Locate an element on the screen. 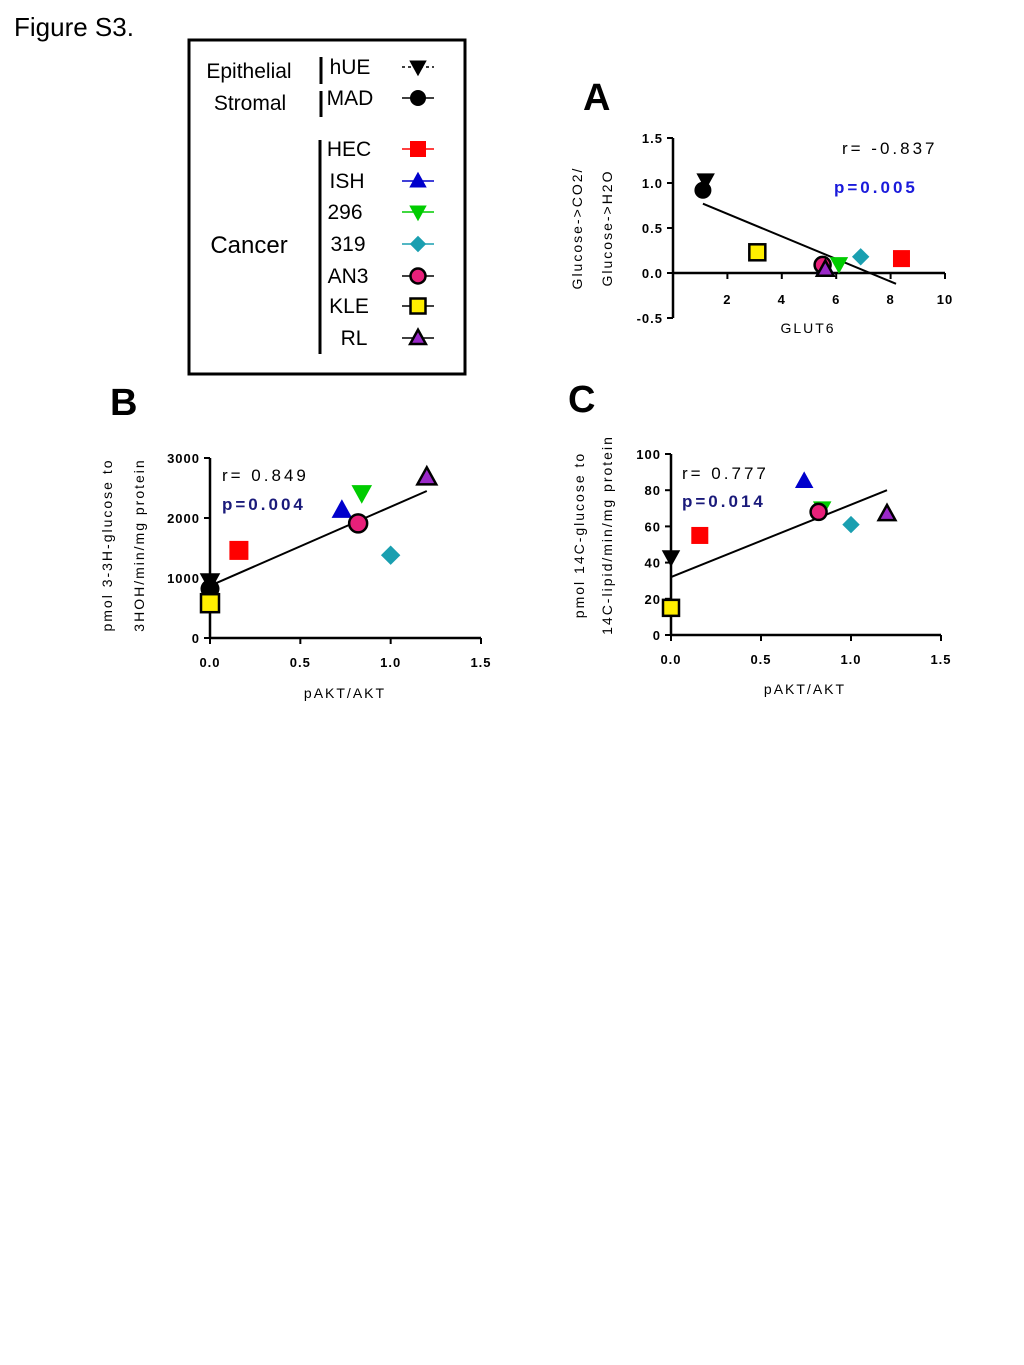 This screenshot has width=1024, height=1365. legend-label-hec: HEC is located at coordinates (349, 149).